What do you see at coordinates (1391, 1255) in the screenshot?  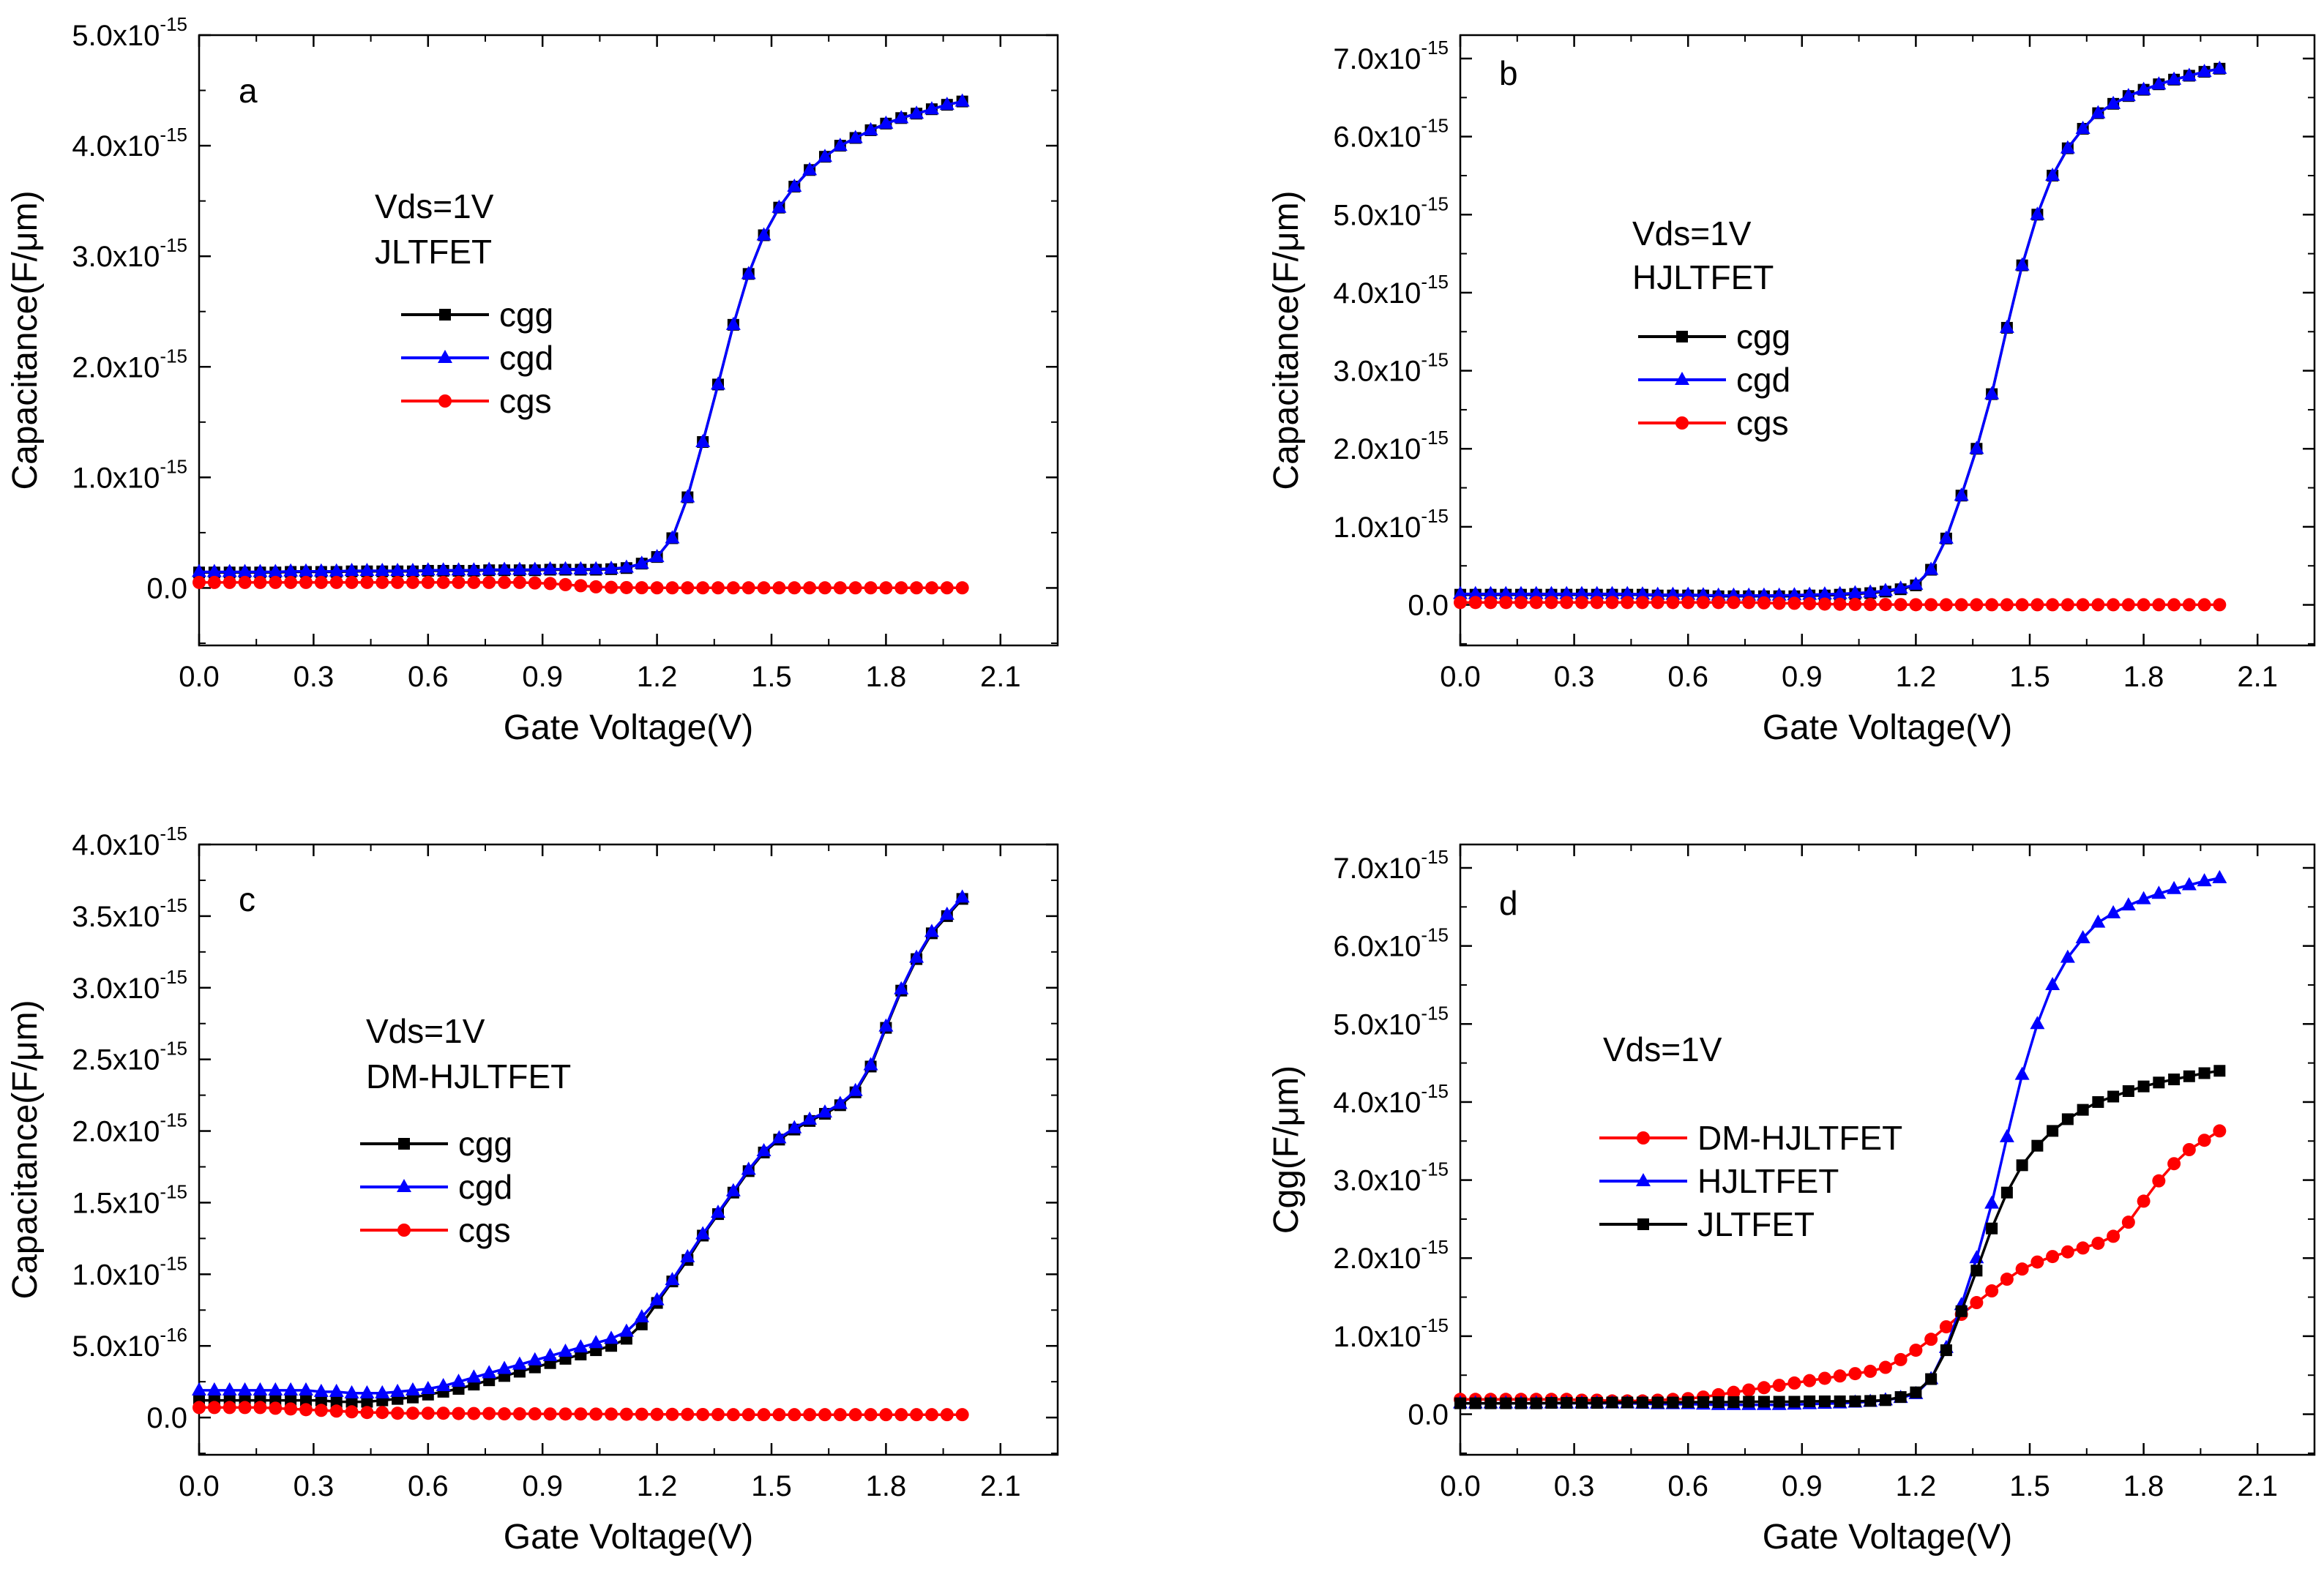 I see `y-tick-label: 2.0x10⁻¹⁵` at bounding box center [1391, 1255].